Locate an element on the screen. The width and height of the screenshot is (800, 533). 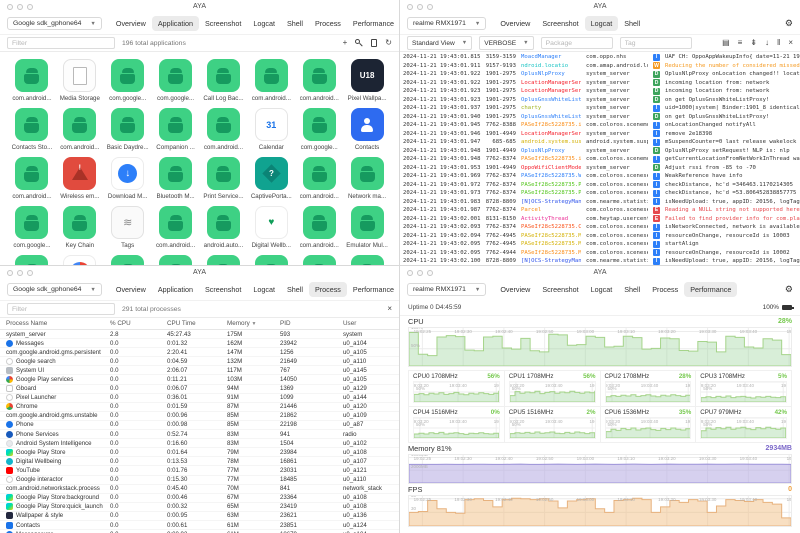
tag-filter-input is located at coordinates (655, 43).